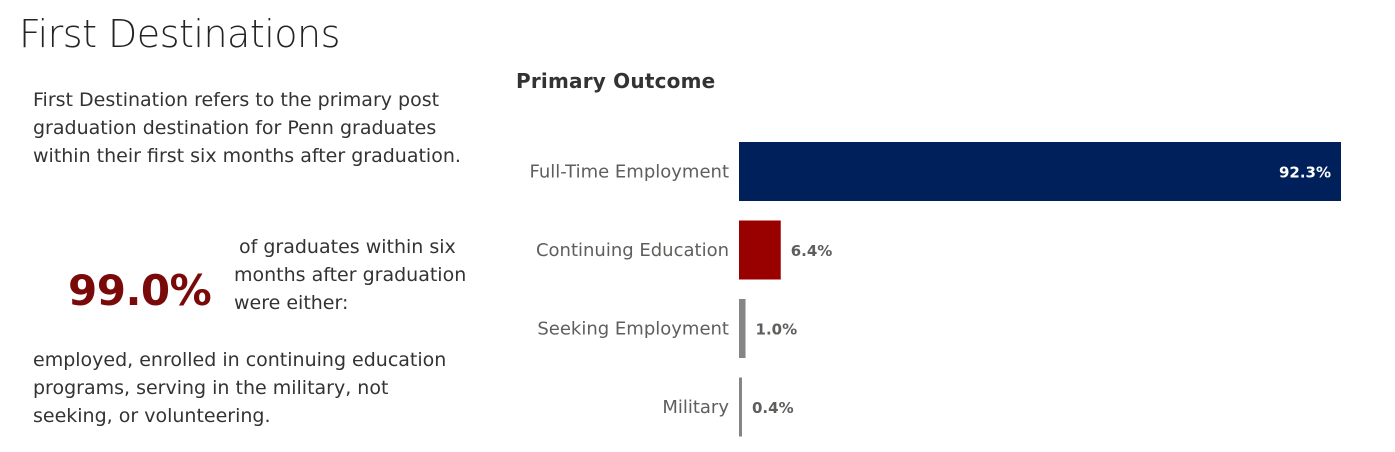 The width and height of the screenshot is (1395, 452). I want to click on data-label: 92.3%, so click(1305, 173).